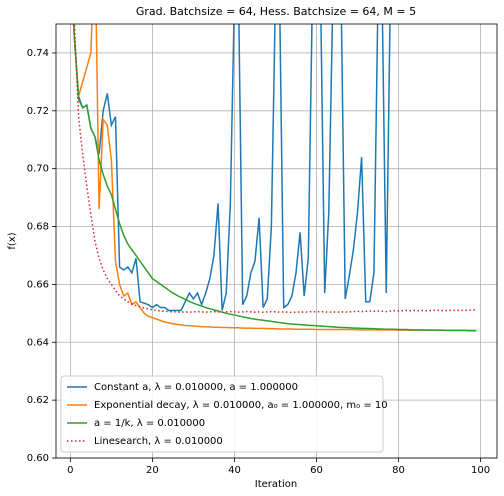 This screenshot has width=504, height=496. Describe the element at coordinates (316, 470) in the screenshot. I see `x-tick-label: 60` at that location.